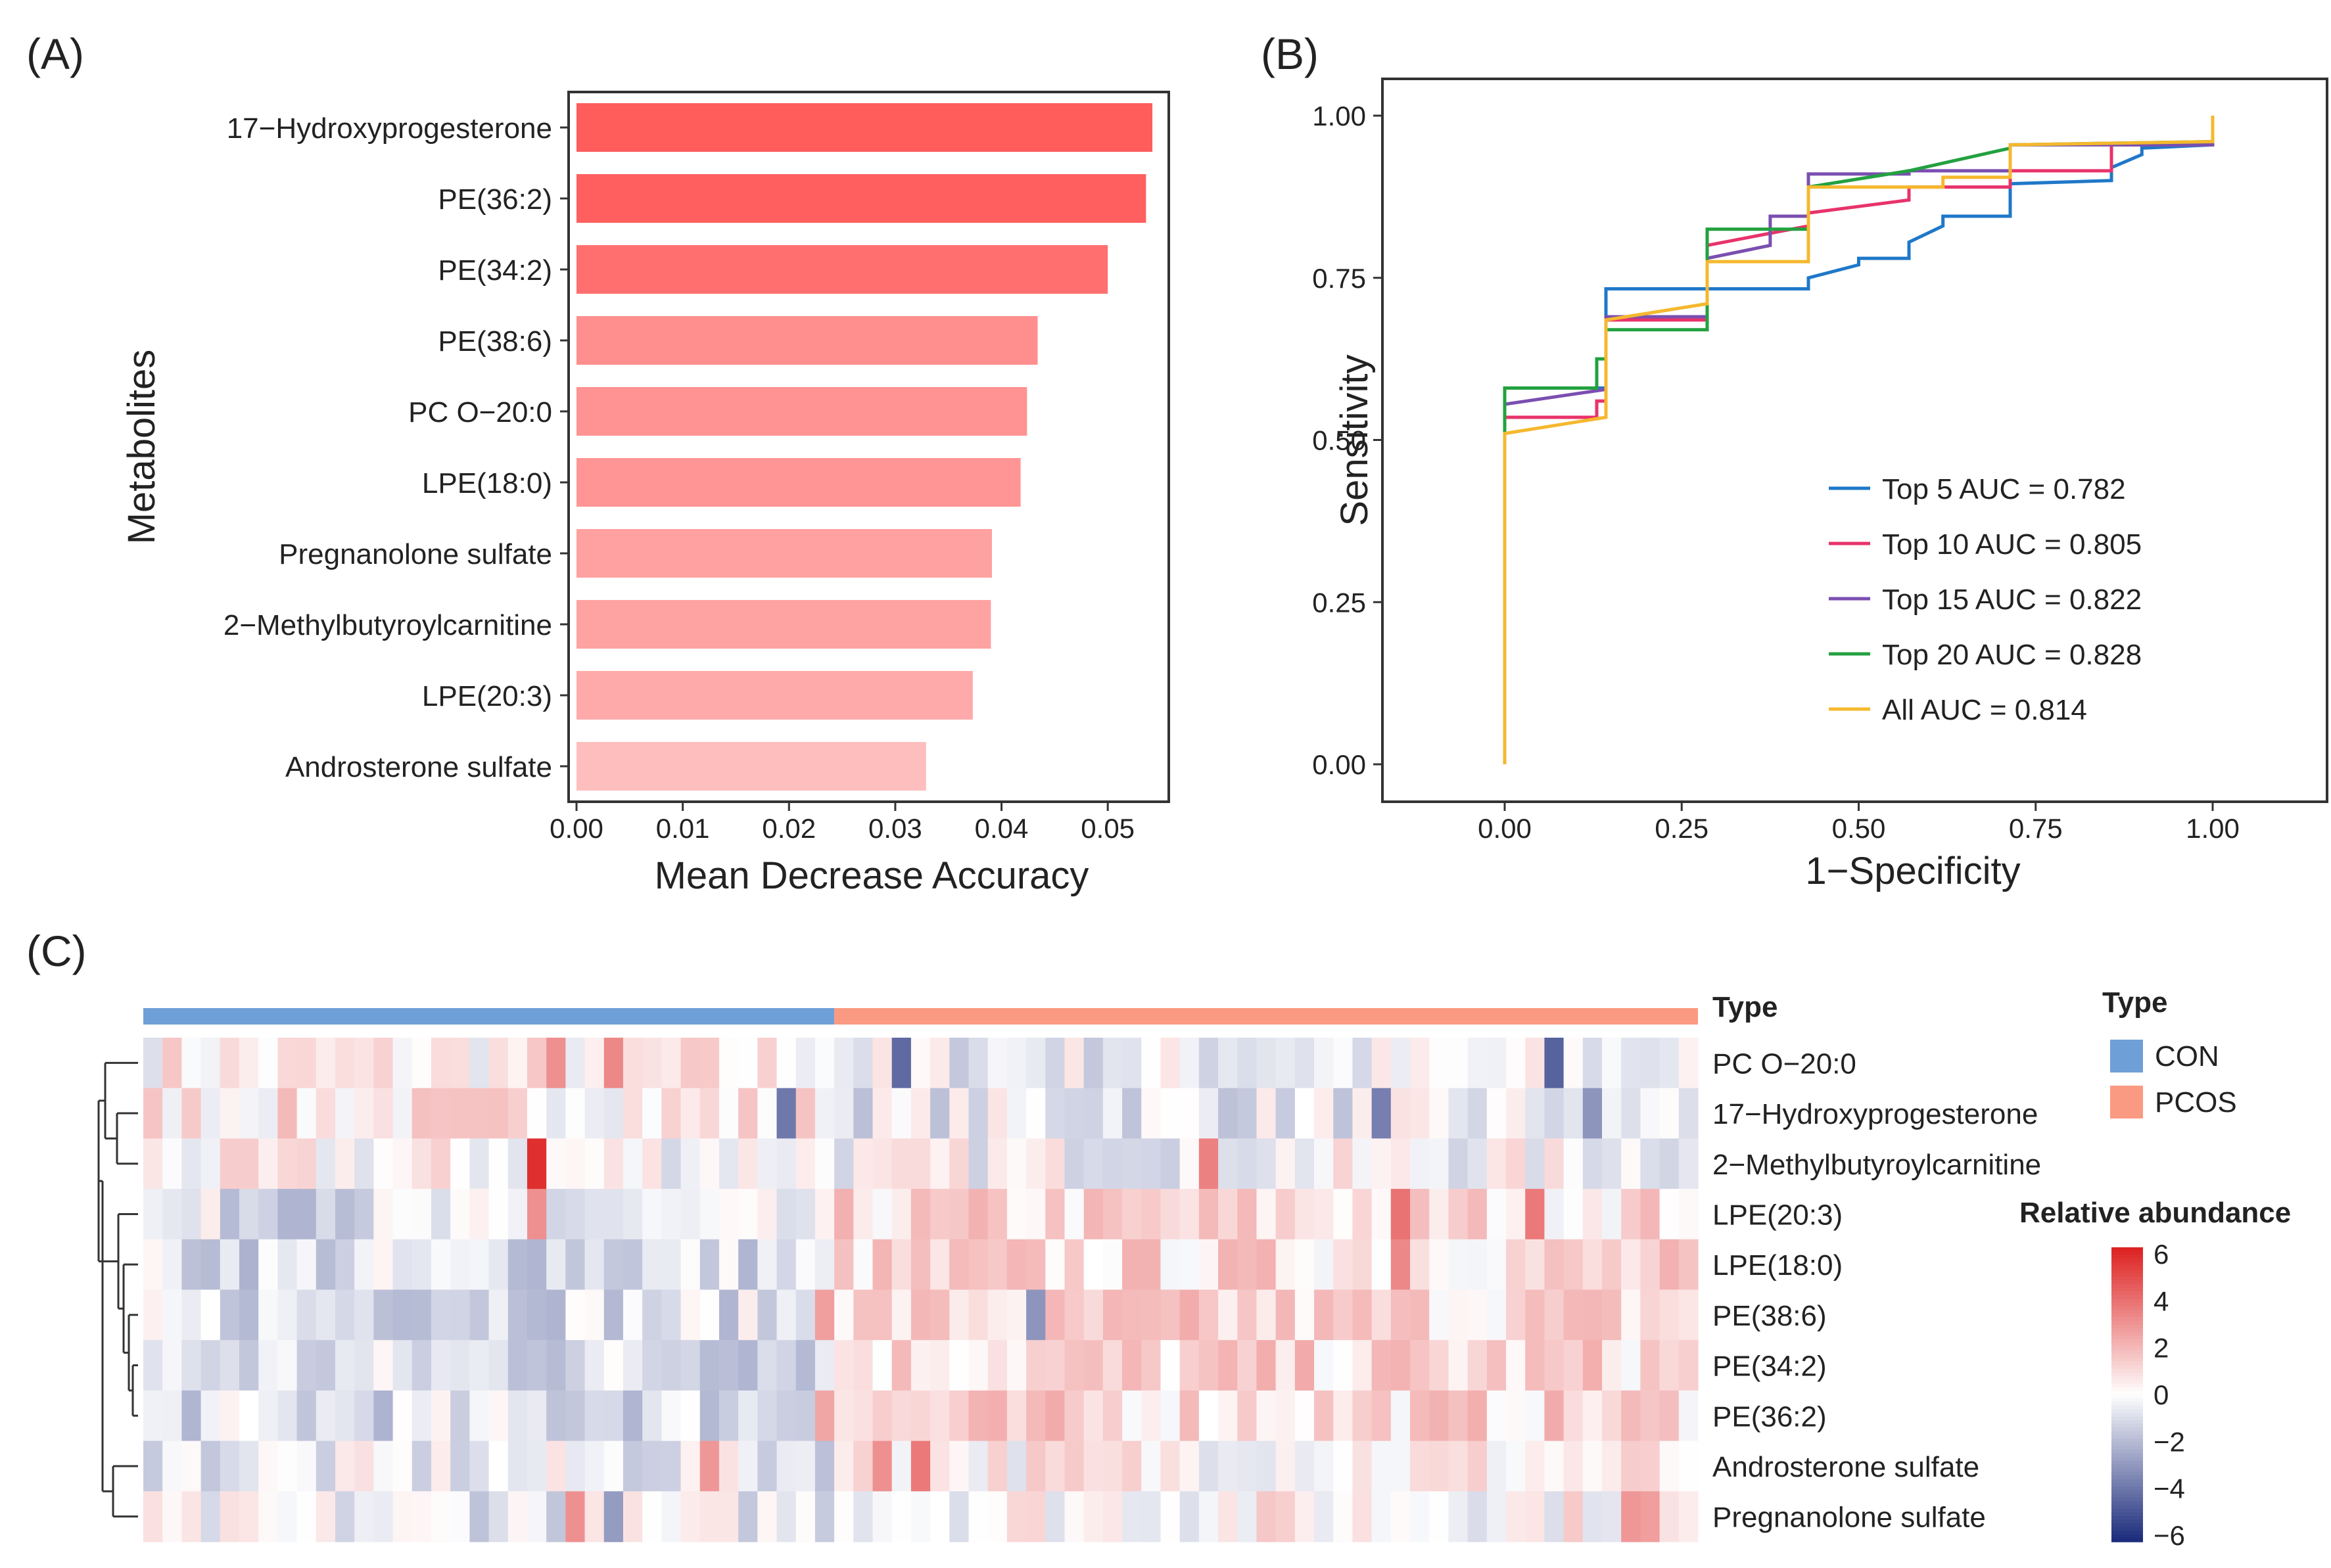 This screenshot has height=1568, width=2331. Describe the element at coordinates (489, 1016) in the screenshot. I see `type-annotation-con` at that location.